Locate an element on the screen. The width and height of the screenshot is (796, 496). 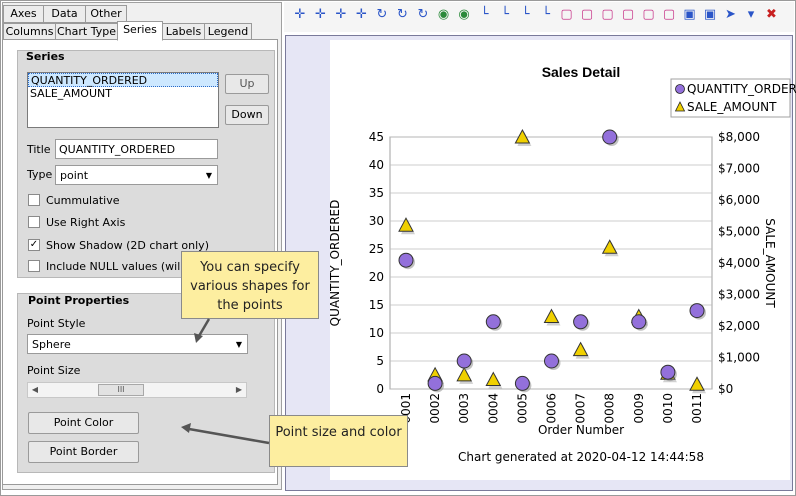
point-border-button: Point Border is located at coordinates (83, 452).